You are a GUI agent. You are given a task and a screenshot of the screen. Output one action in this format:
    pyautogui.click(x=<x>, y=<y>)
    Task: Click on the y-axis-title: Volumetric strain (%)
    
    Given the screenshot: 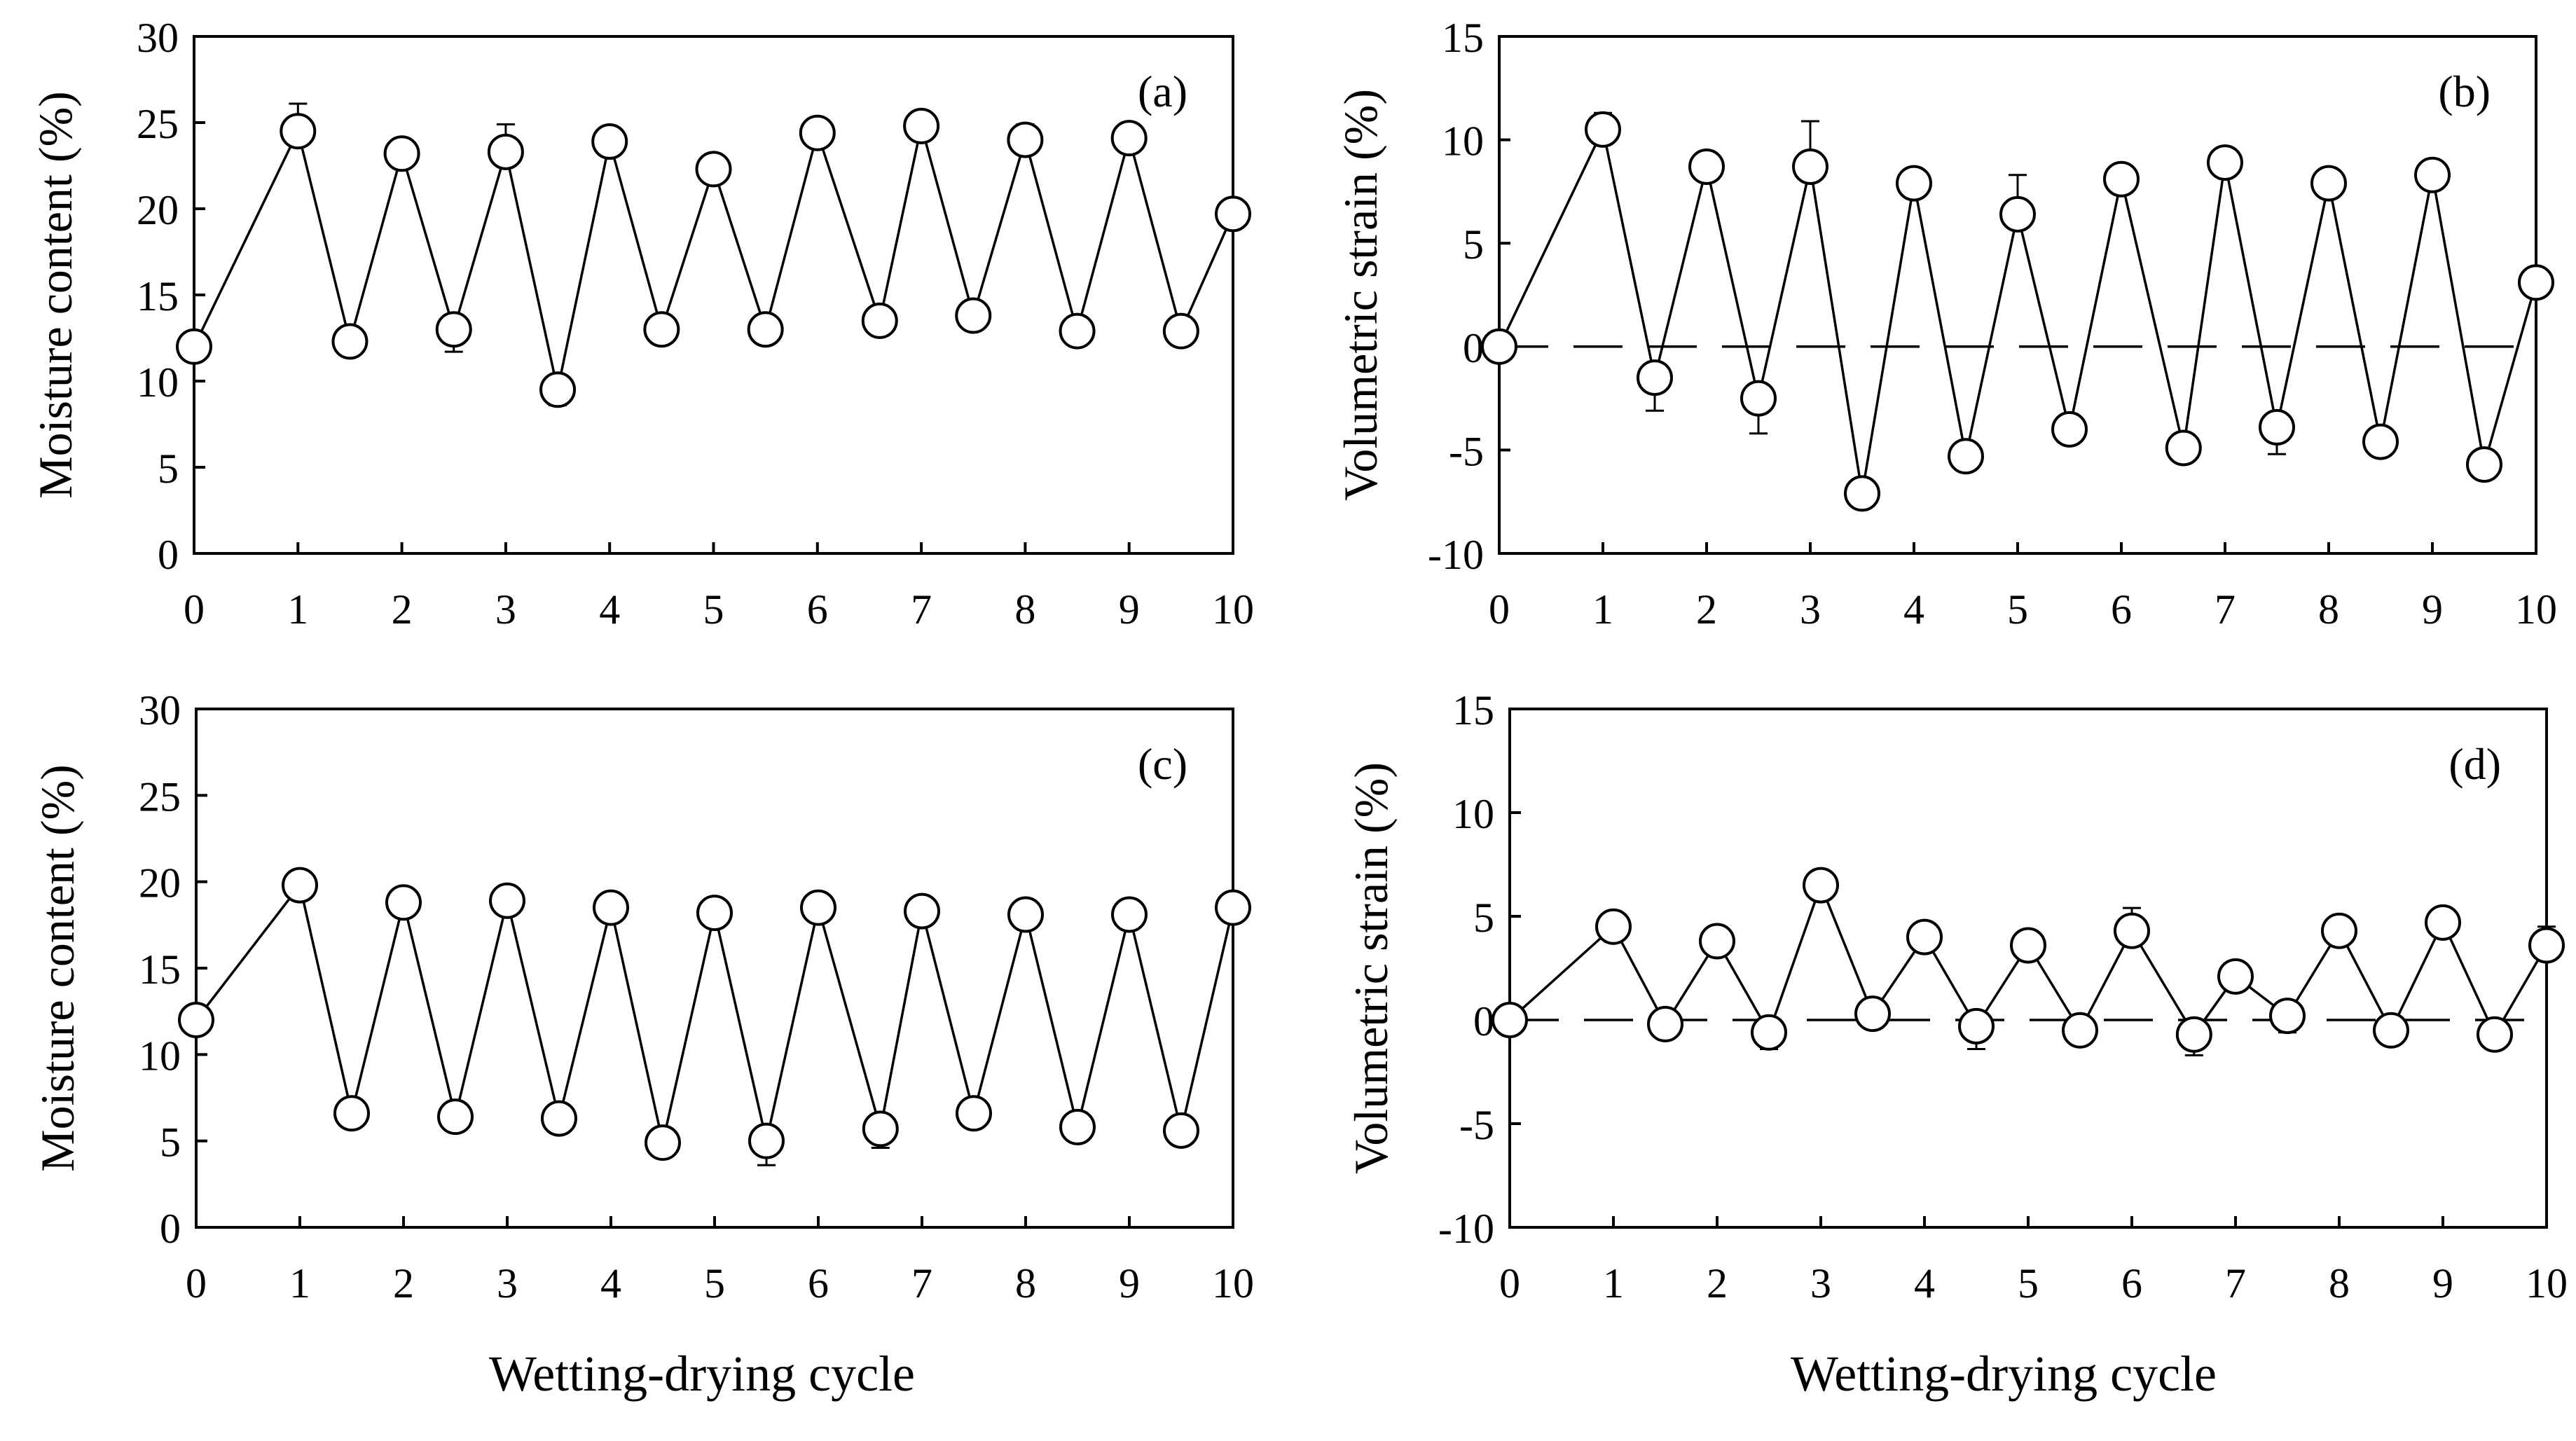 What is the action you would take?
    pyautogui.click(x=1371, y=968)
    